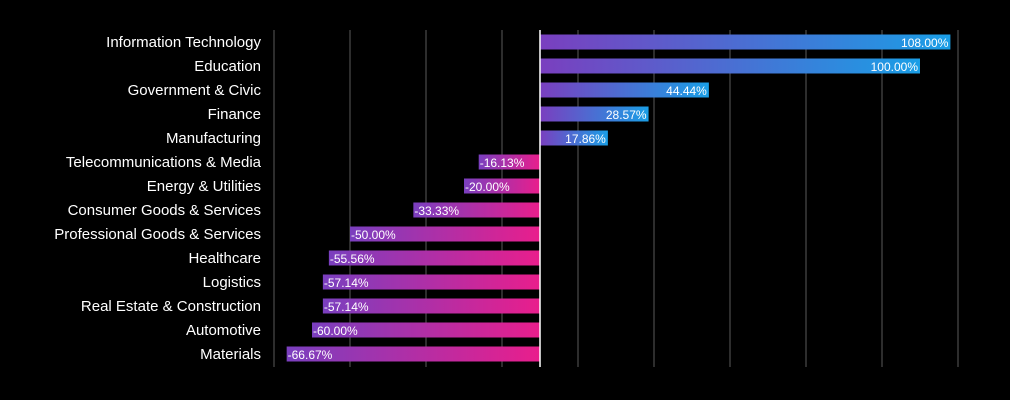 The height and width of the screenshot is (400, 1010). What do you see at coordinates (626, 115) in the screenshot?
I see `value-label: 28.57%` at bounding box center [626, 115].